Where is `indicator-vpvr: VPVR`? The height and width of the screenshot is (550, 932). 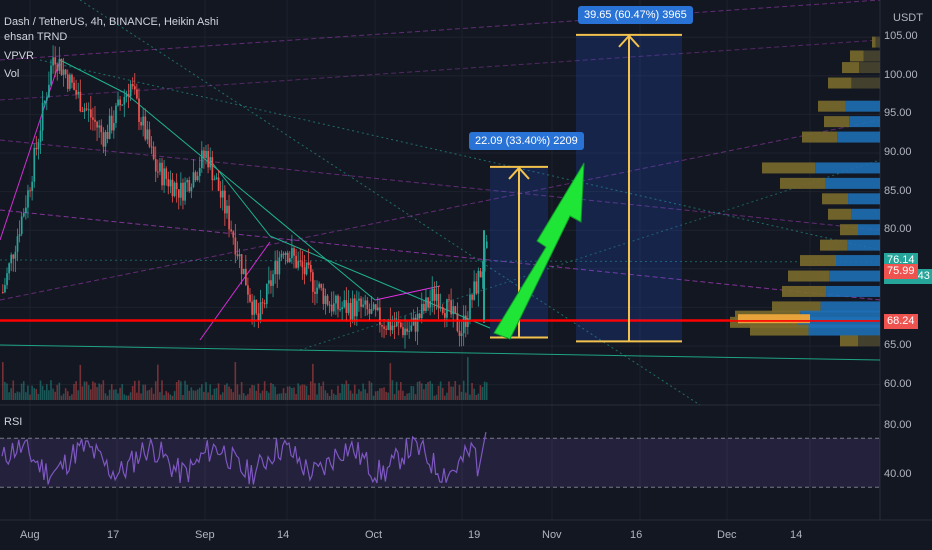
indicator-vpvr: VPVR is located at coordinates (19, 56).